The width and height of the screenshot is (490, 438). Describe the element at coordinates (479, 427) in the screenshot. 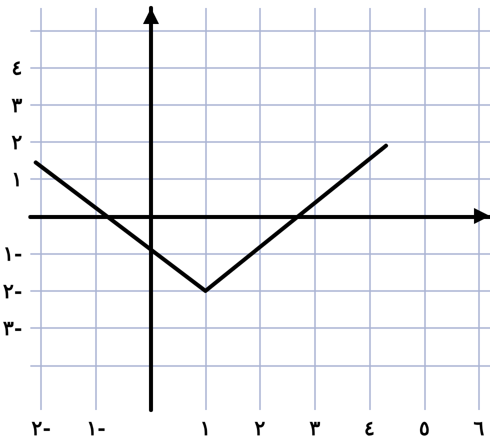

I see `x-tick-label: ٦` at that location.